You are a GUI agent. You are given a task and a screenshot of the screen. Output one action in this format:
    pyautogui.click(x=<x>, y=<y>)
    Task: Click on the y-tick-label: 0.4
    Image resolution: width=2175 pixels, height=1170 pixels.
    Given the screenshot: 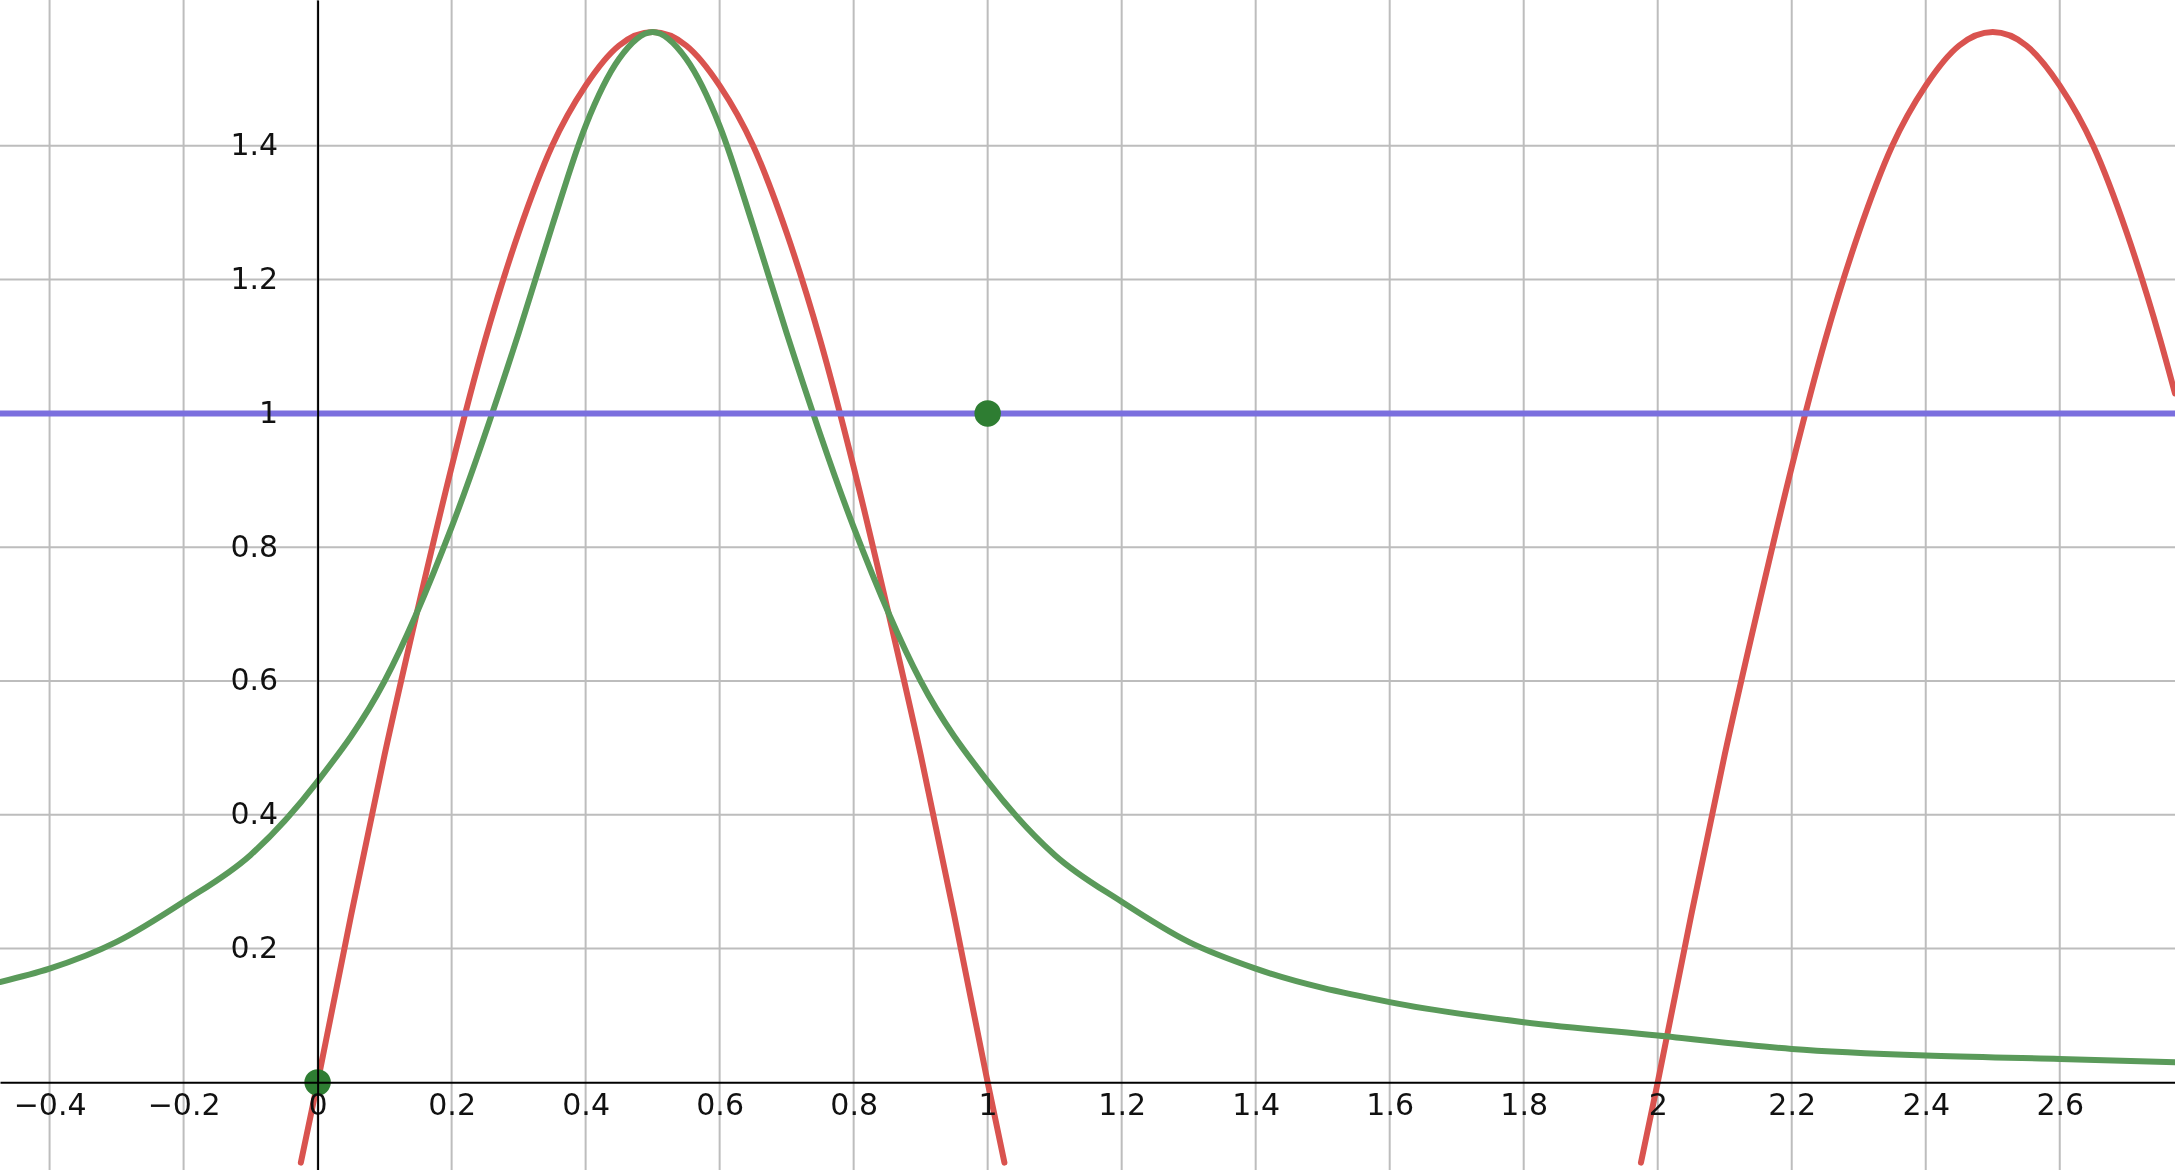 What is the action you would take?
    pyautogui.click(x=254, y=814)
    